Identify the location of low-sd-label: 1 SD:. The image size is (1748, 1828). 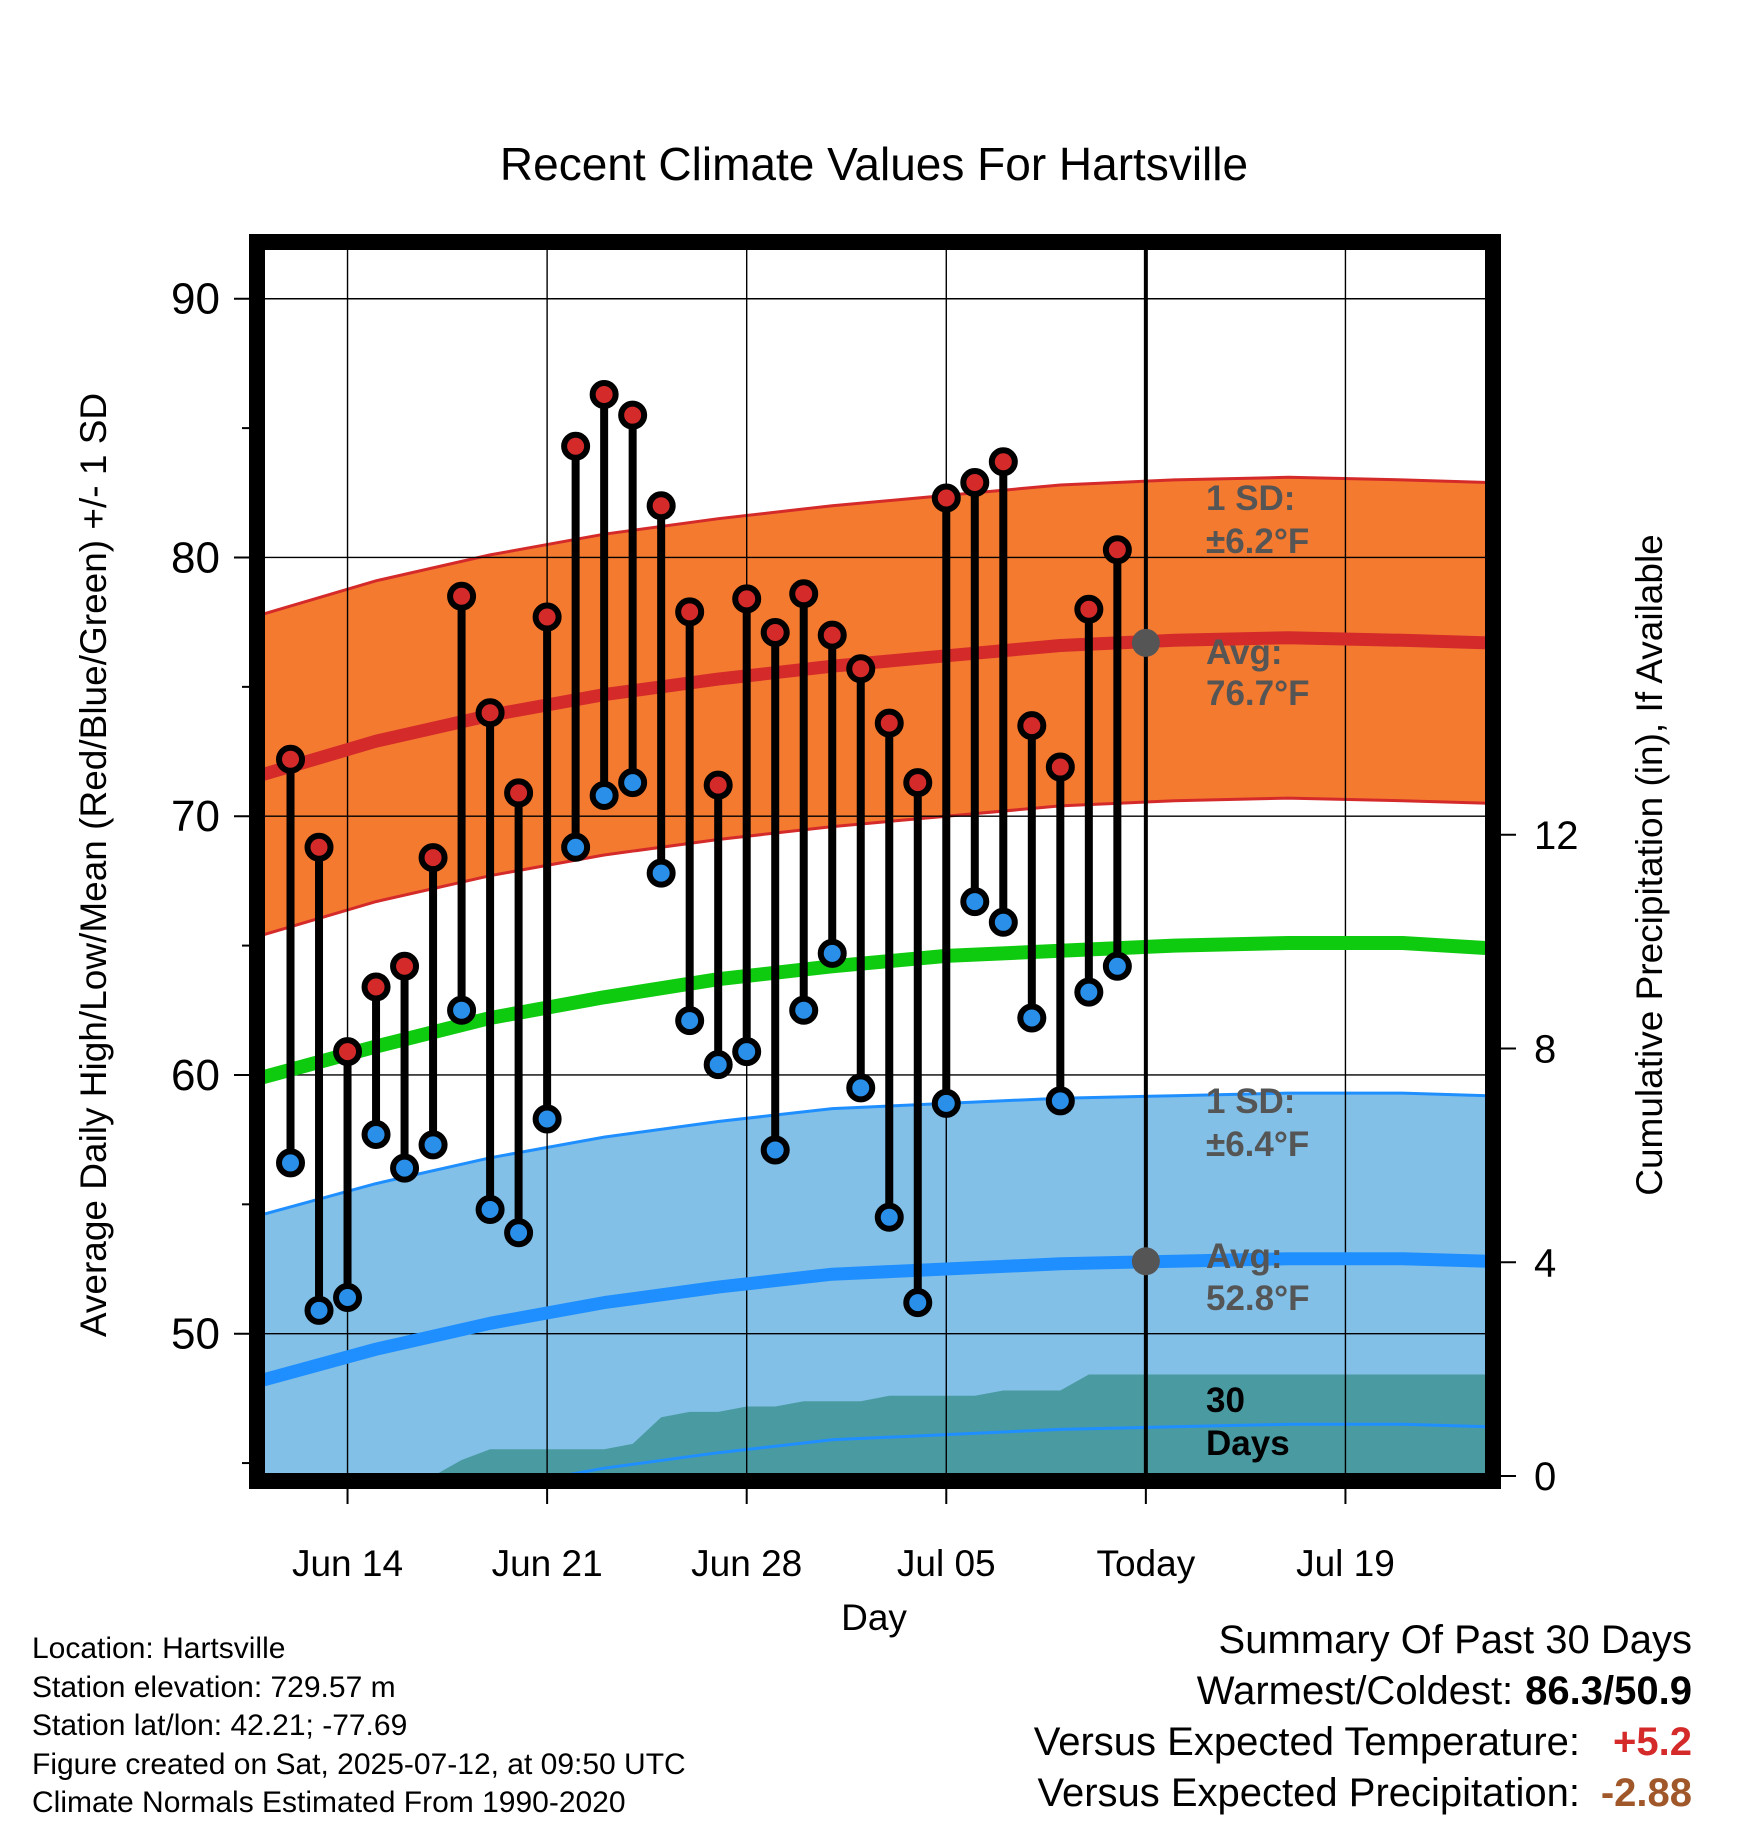
(1250, 1101).